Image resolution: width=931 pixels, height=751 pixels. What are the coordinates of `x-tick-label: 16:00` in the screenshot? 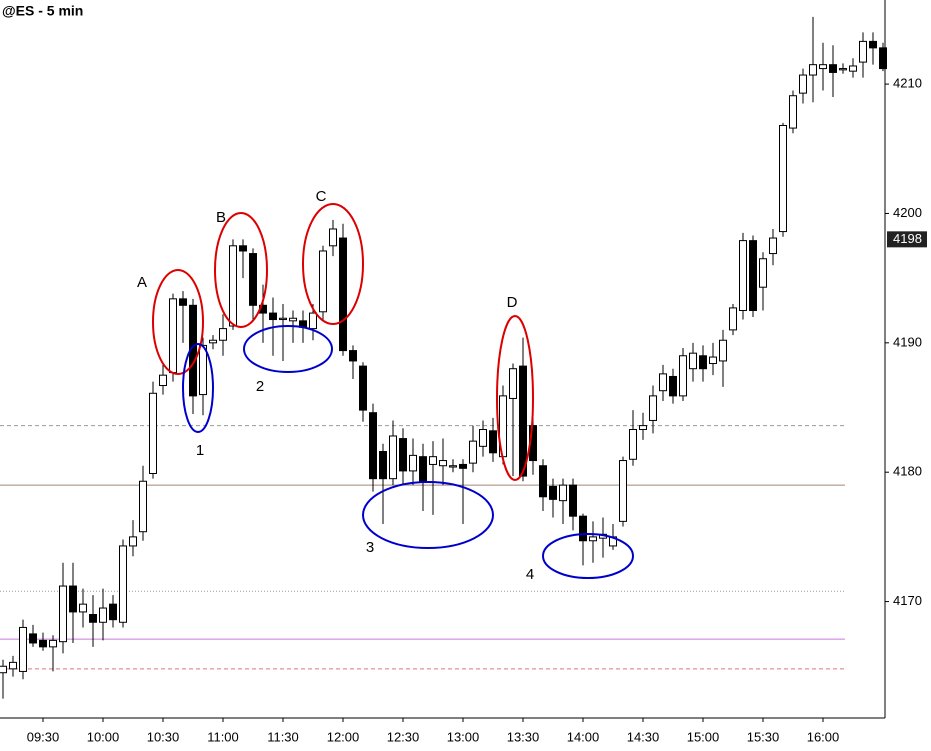 It's located at (823, 736).